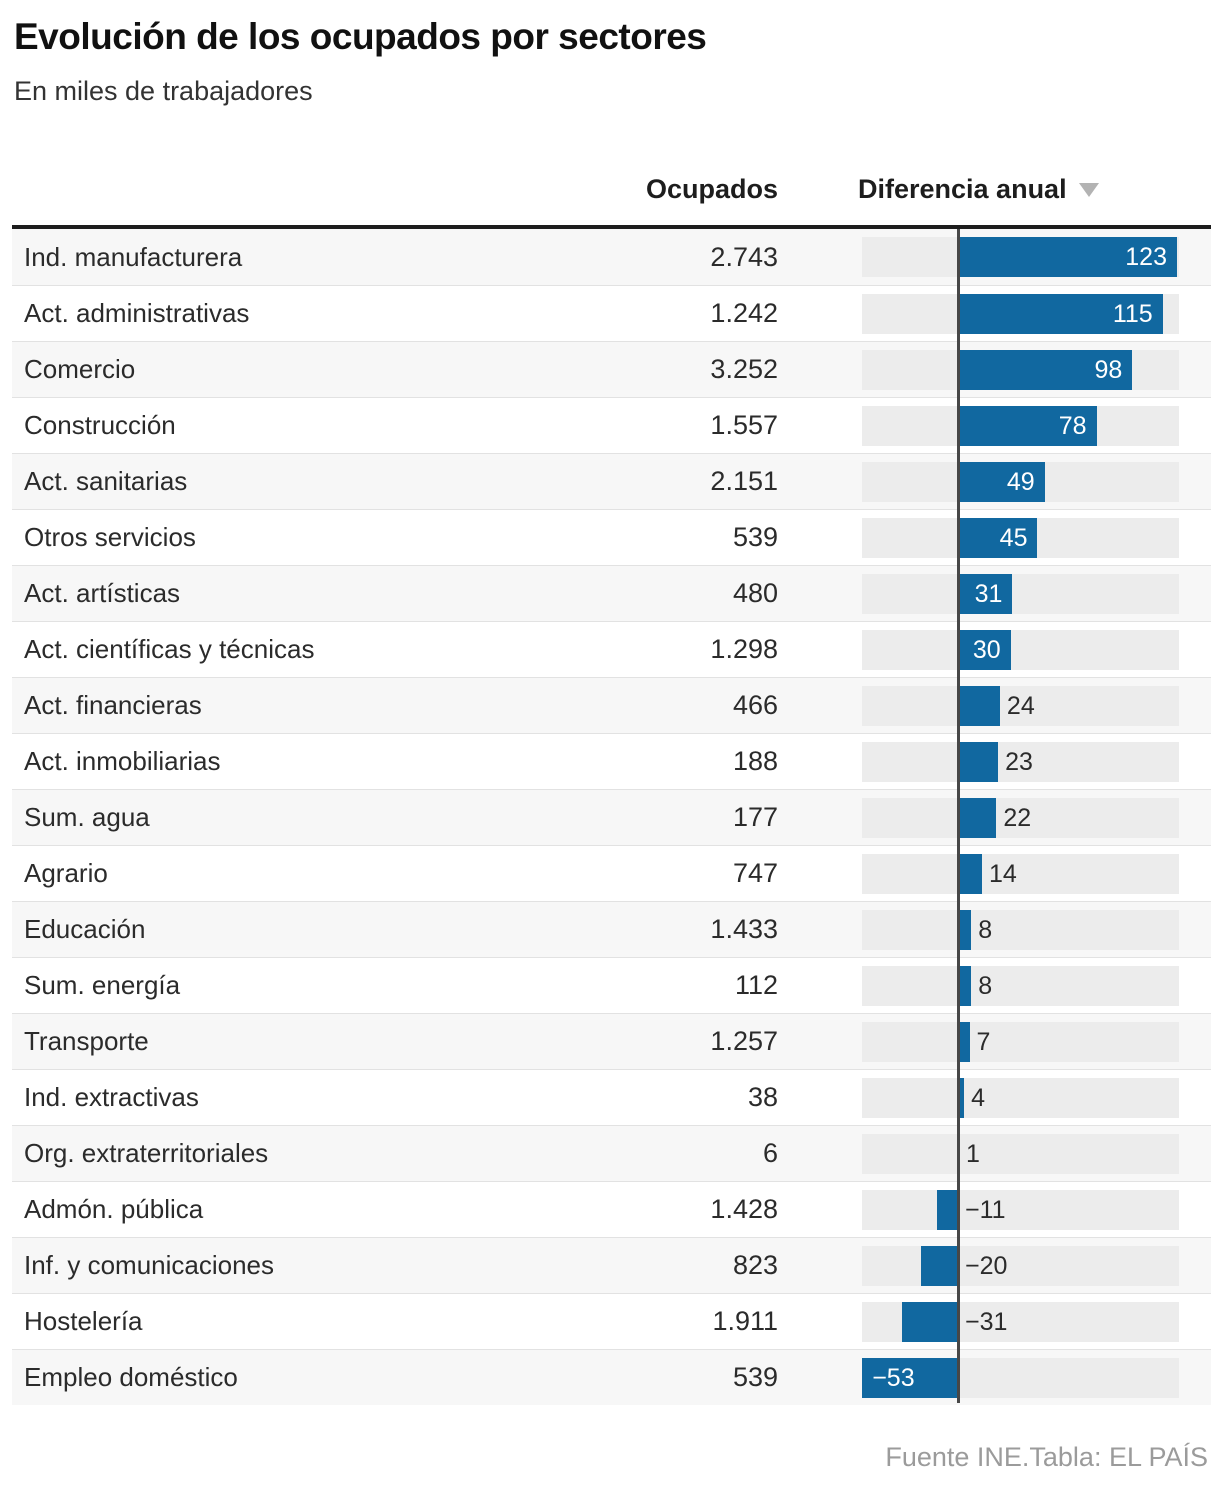 This screenshot has width=1220, height=1492. Describe the element at coordinates (978, 1097) in the screenshot. I see `diferencia-value-label: 4` at that location.